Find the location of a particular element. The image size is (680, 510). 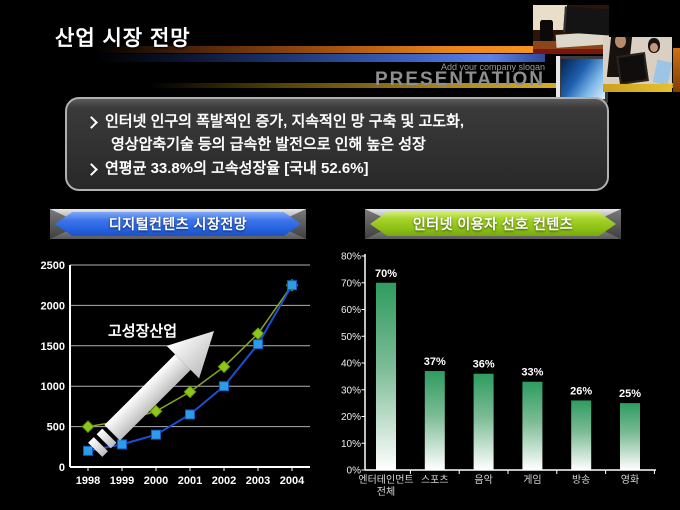

svg-text: 10% is located at coordinates (351, 444).